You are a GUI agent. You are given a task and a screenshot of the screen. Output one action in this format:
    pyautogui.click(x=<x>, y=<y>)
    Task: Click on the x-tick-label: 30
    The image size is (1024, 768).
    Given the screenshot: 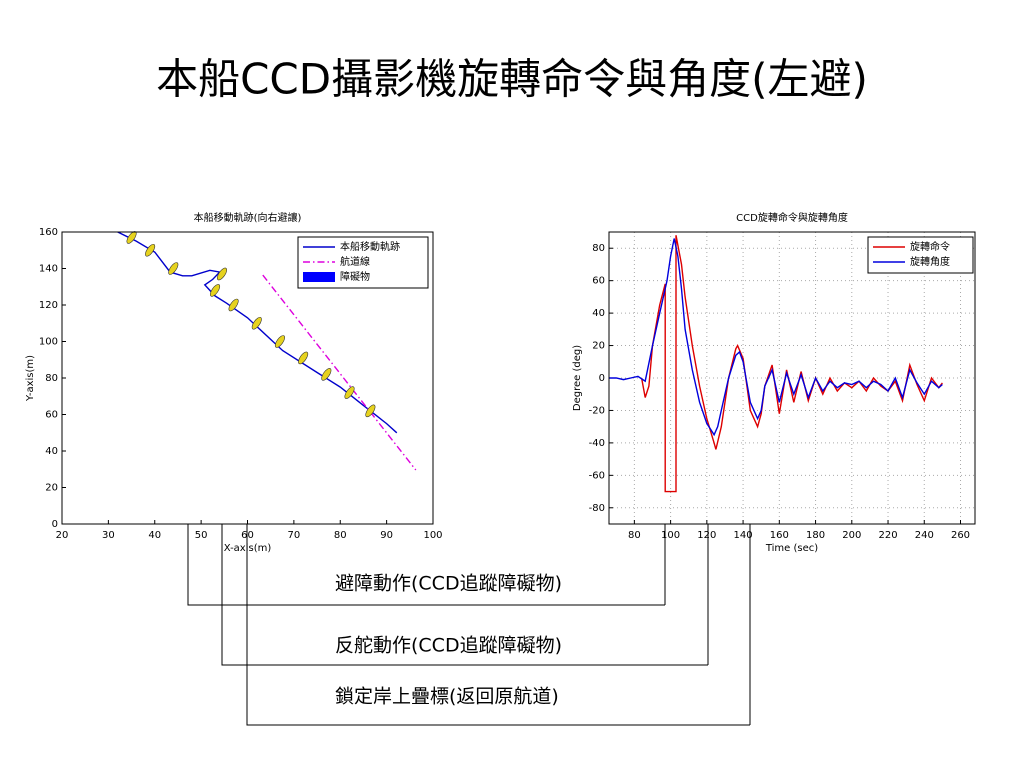 What is the action you would take?
    pyautogui.click(x=108, y=535)
    